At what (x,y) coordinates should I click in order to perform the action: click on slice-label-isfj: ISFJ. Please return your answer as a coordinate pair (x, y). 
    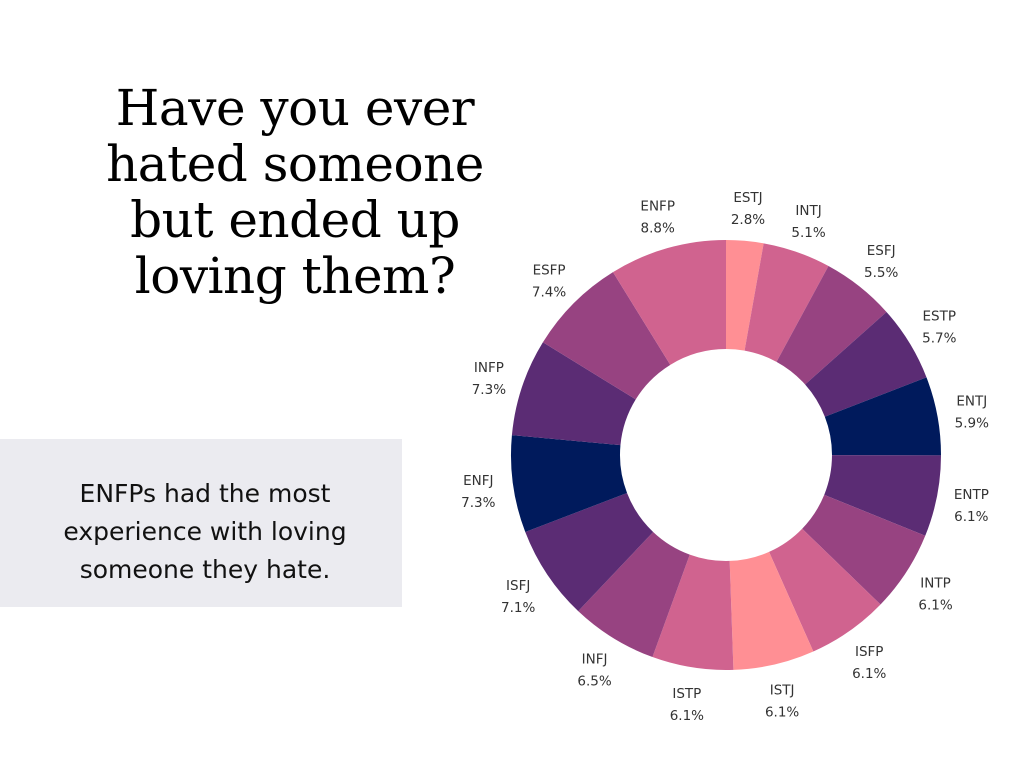
    Looking at the image, I should click on (518, 586).